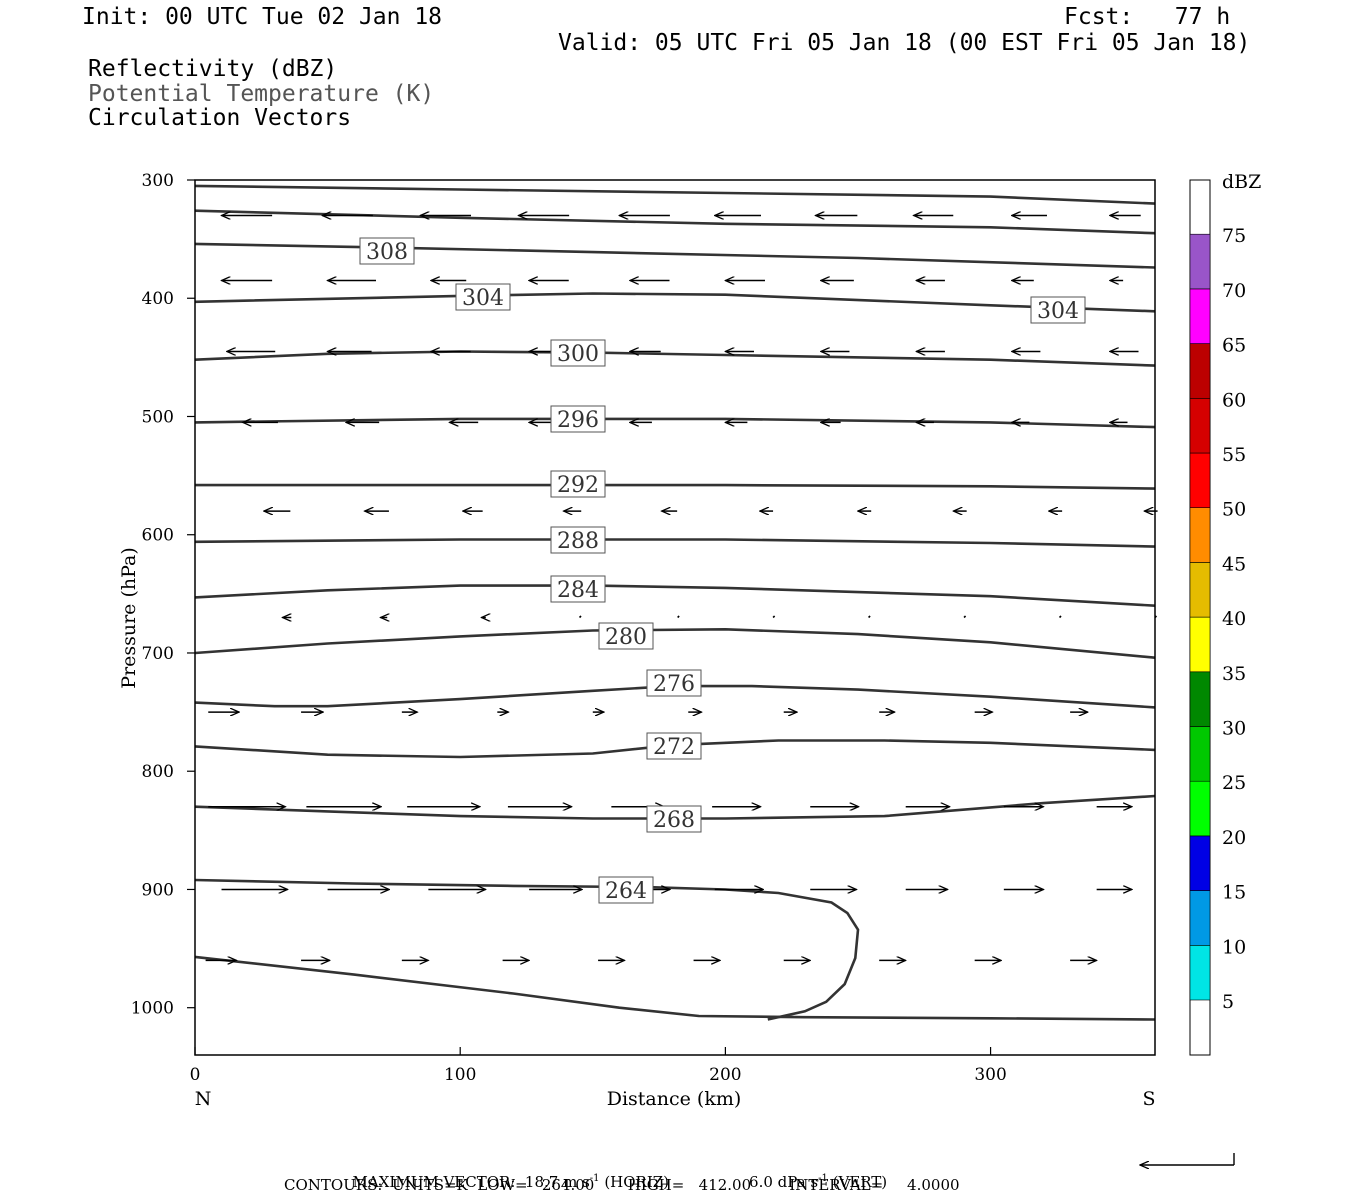 The image size is (1350, 1200). I want to click on max-vector-text: MAXIMUM VECTOR: 18.7 m s, so click(471, 1182).